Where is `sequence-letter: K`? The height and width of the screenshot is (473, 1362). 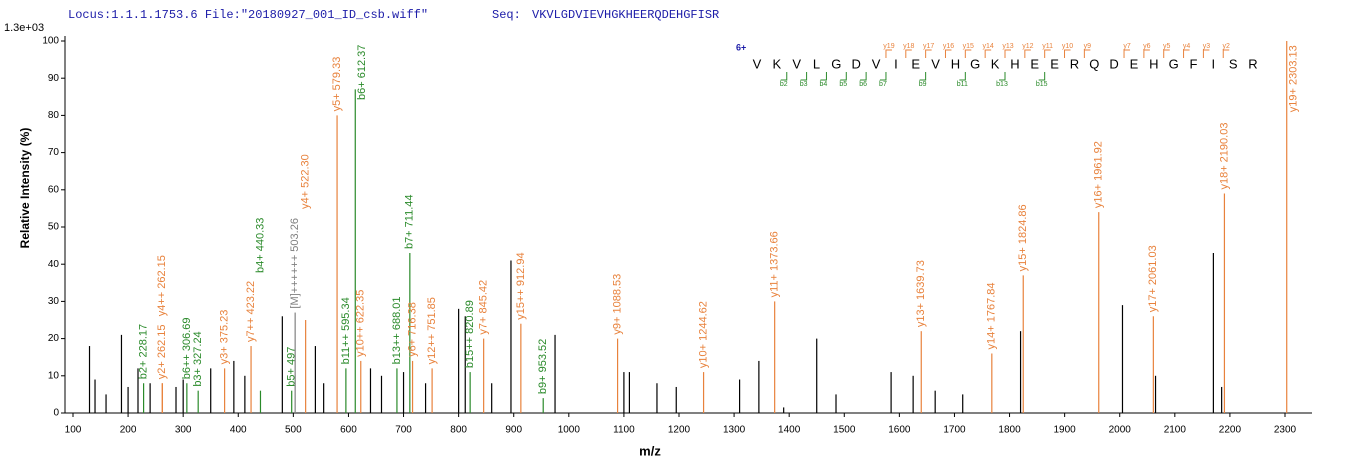 sequence-letter: K is located at coordinates (995, 63).